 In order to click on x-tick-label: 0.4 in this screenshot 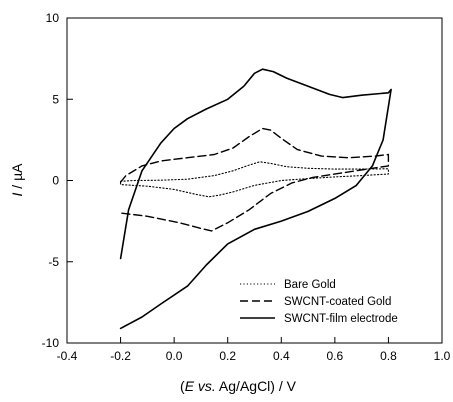, I will do `click(281, 356)`.